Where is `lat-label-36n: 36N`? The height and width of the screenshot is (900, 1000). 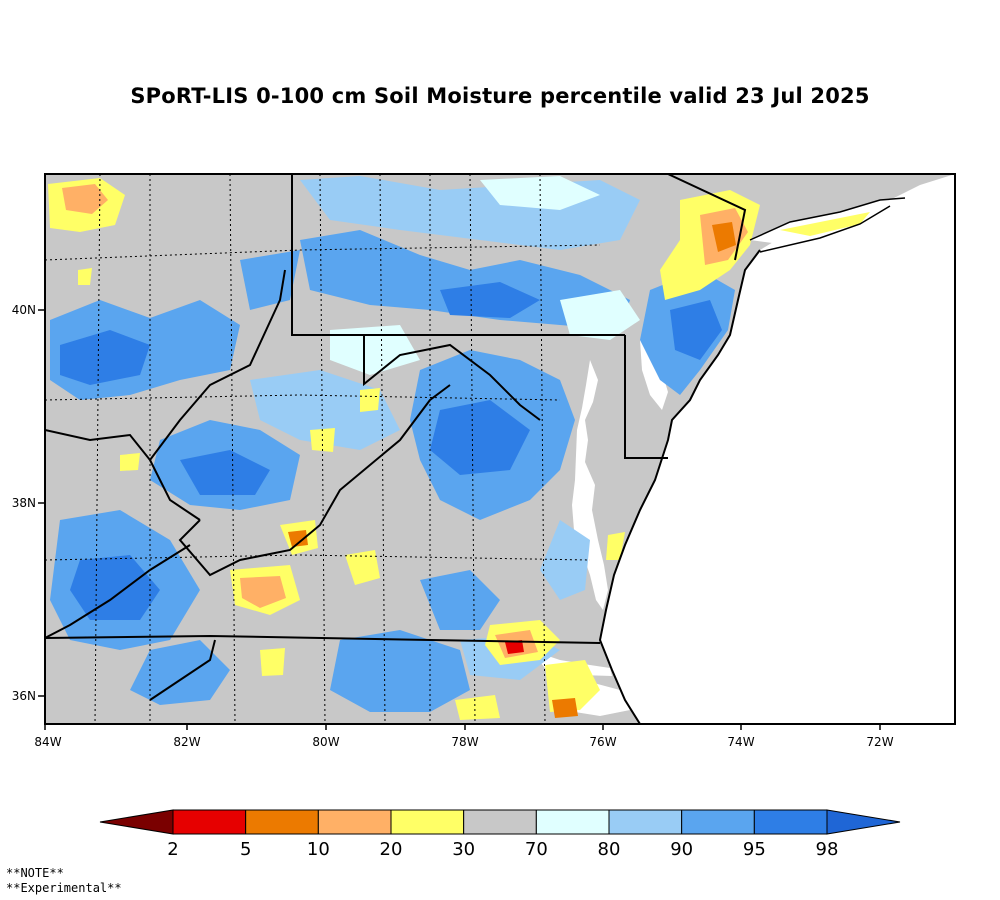 lat-label-36n: 36N is located at coordinates (24, 696).